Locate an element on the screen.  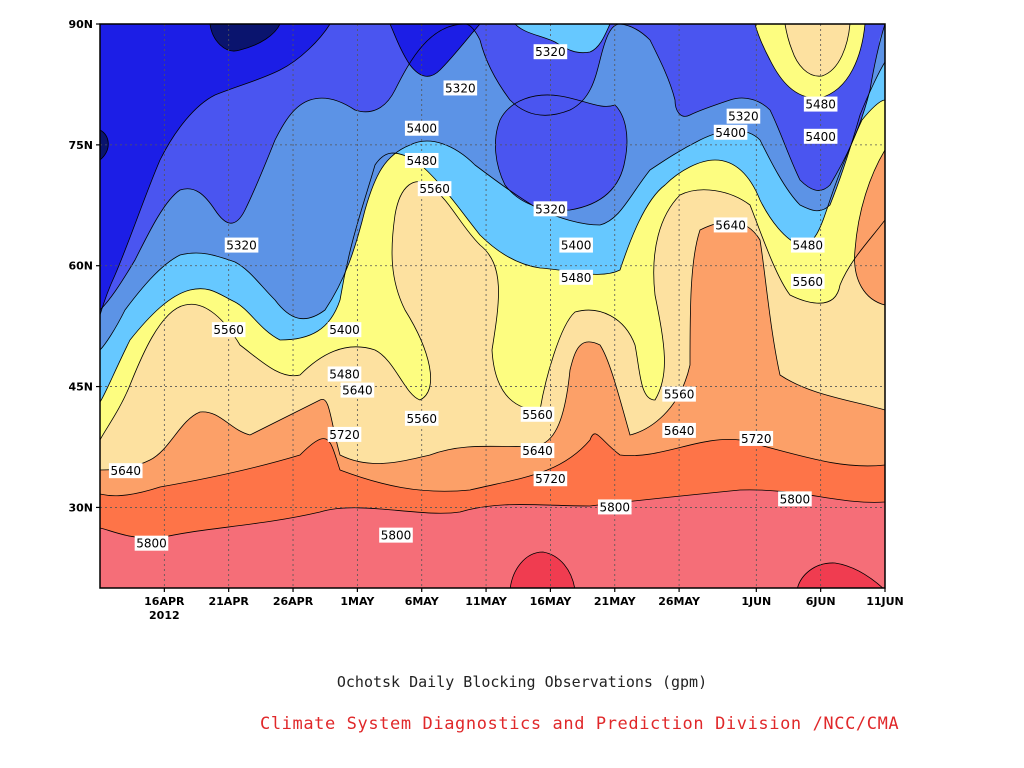
pocket-5640-topright is located at coordinates (817, 50).